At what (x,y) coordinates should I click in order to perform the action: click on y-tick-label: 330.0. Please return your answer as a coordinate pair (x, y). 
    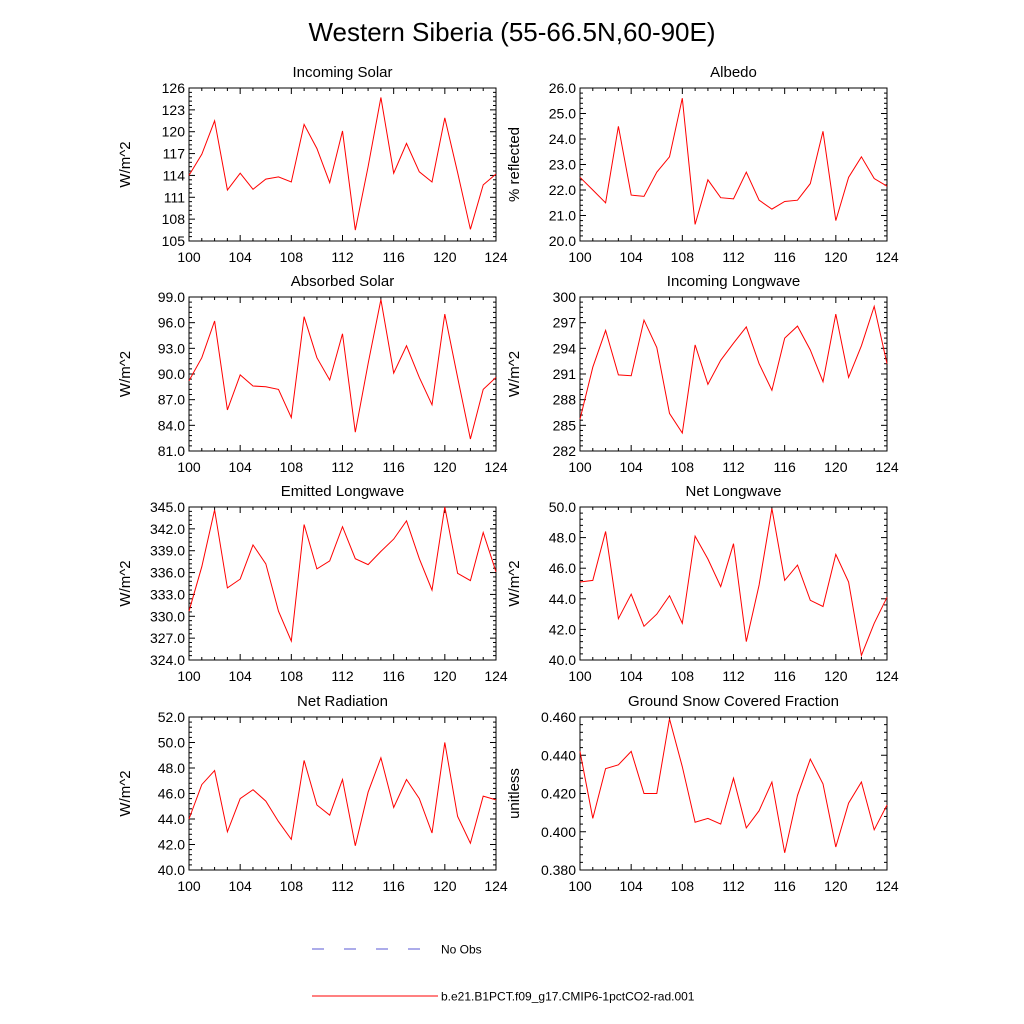
    Looking at the image, I should click on (167, 616).